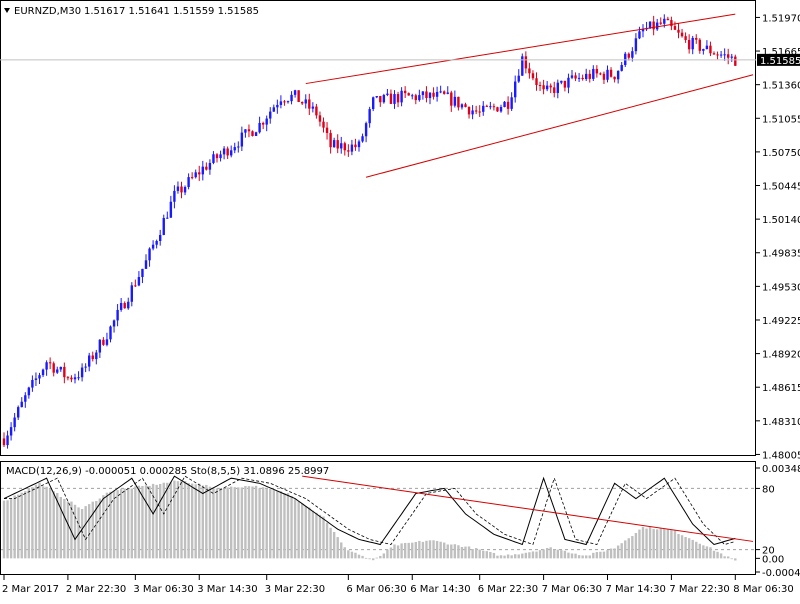 This screenshot has width=800, height=604. Describe the element at coordinates (171, 11) in the screenshot. I see `chart-ohlc: 1.51617 1.51641 1.51559 1.51585` at that location.